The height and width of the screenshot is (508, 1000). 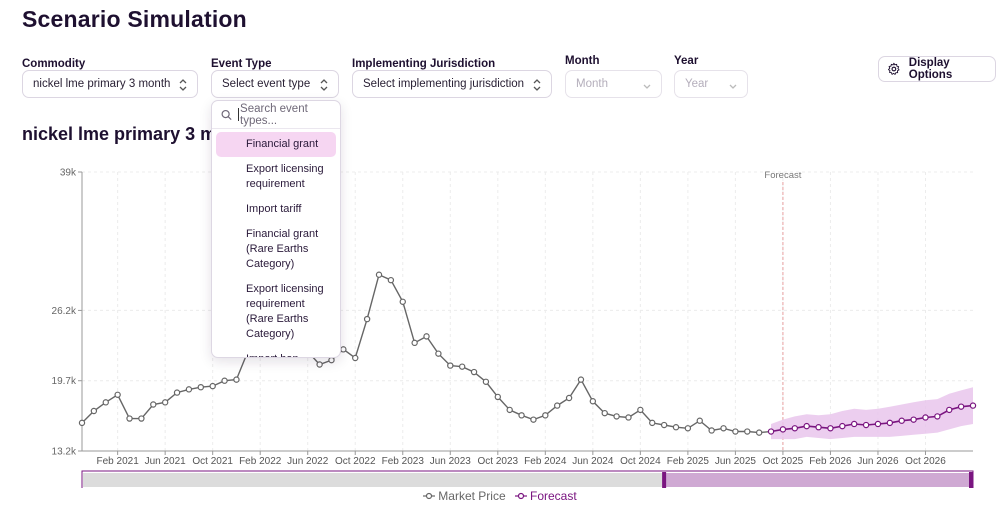 What do you see at coordinates (241, 64) in the screenshot?
I see `event-type-label: Event Type` at bounding box center [241, 64].